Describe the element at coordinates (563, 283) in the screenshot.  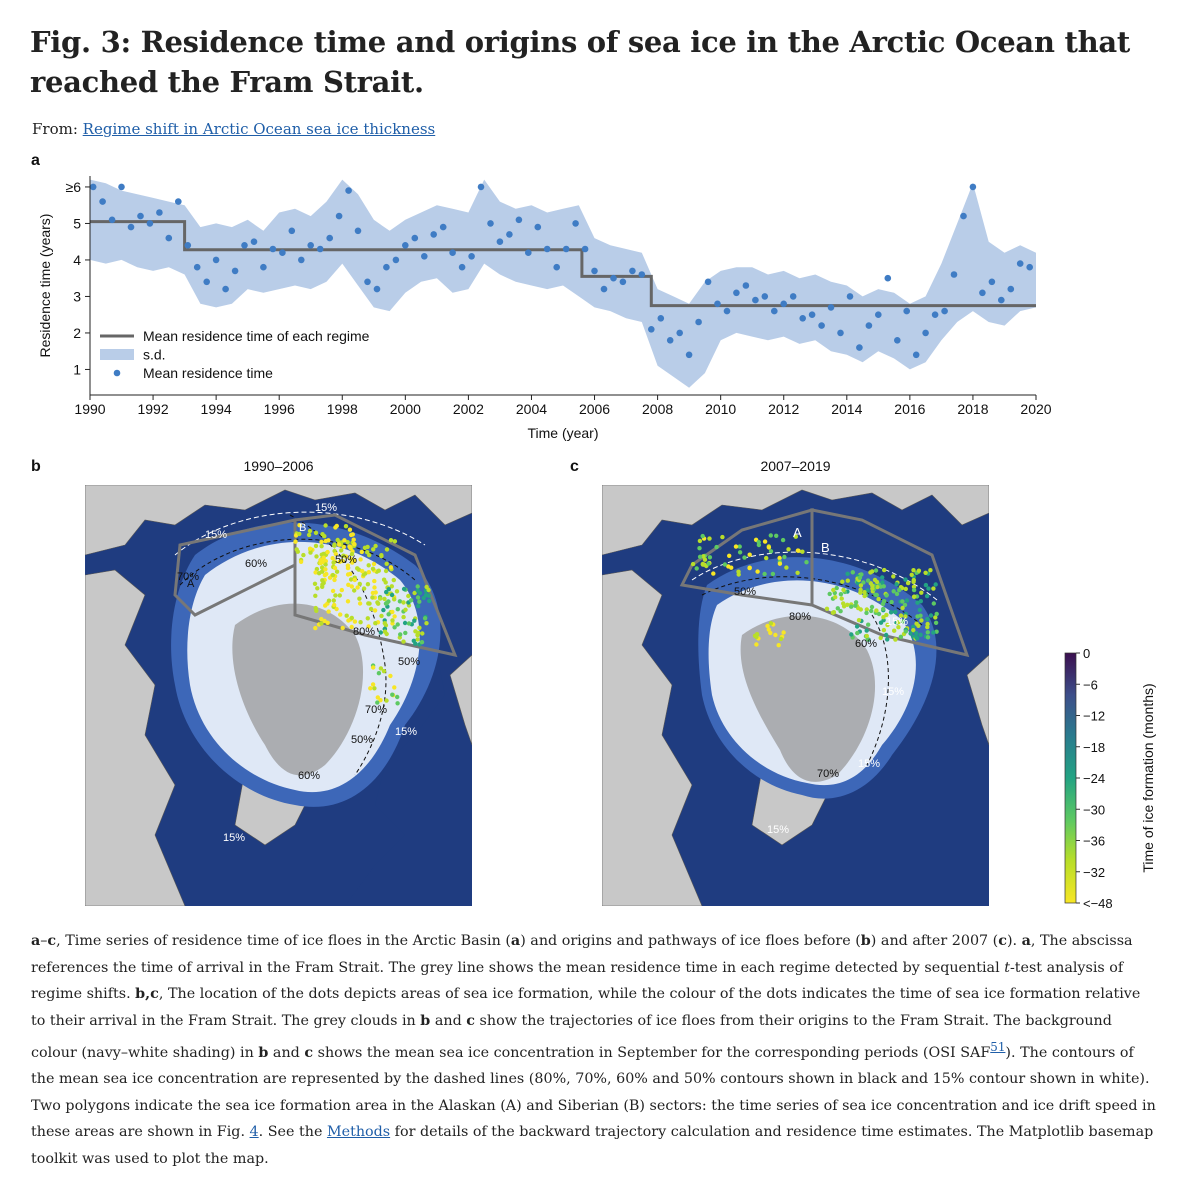
I see `sd-band` at that location.